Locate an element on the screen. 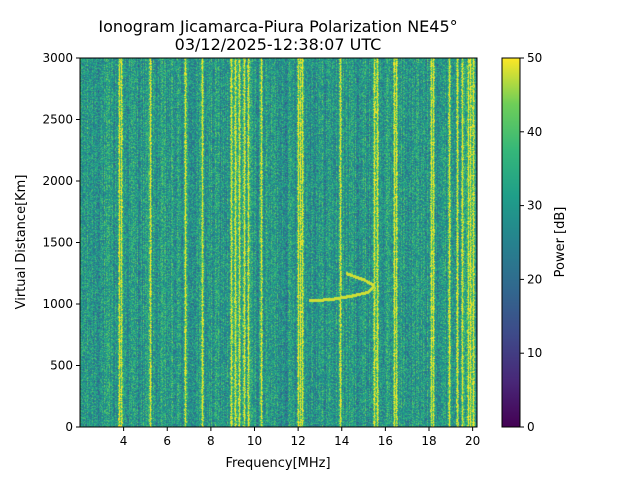 The width and height of the screenshot is (640, 480). x-axis-label: Frequency[MHz] is located at coordinates (277, 463).